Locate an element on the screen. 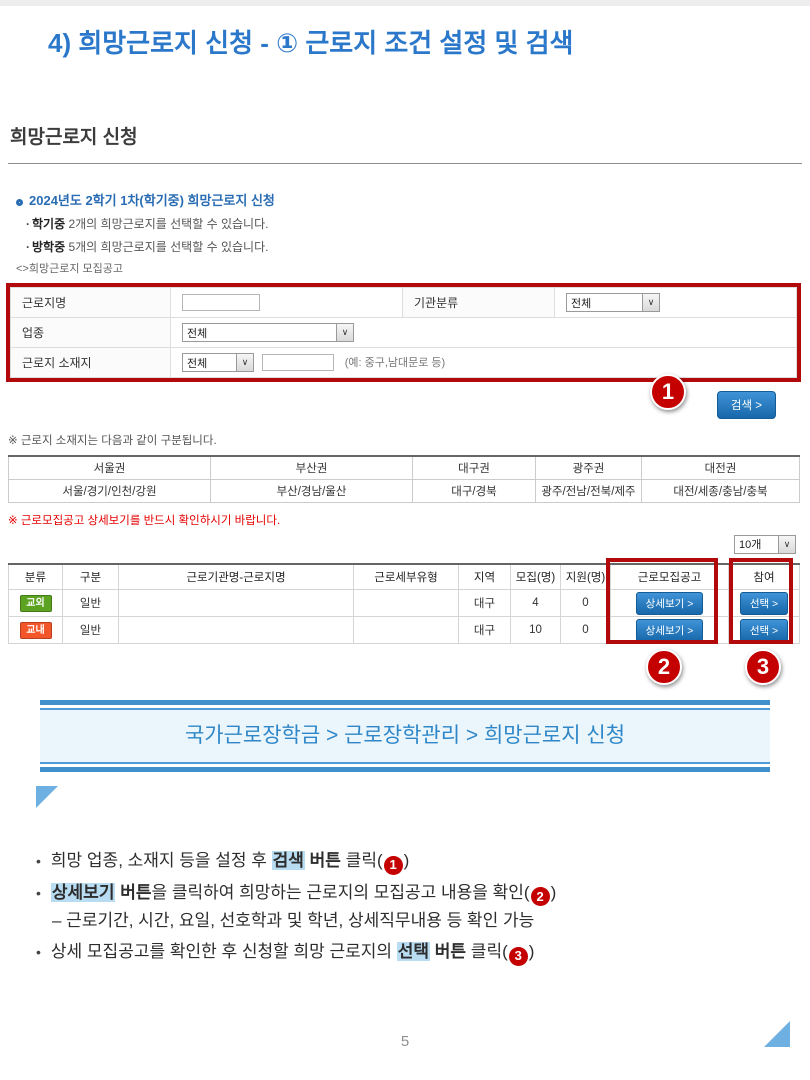 Image resolution: width=810 pixels, height=1080 pixels. search-form: 근로지명 기관분류 전체 ∨ 업종 전체 ∨ is located at coordinates (403, 332).